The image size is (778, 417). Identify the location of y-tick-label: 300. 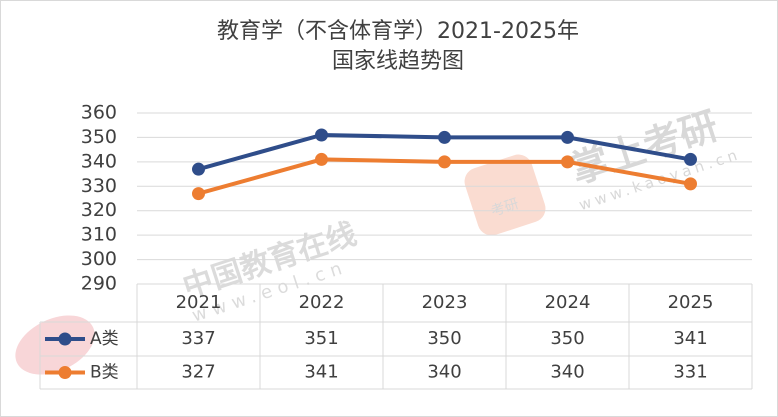
(99, 259).